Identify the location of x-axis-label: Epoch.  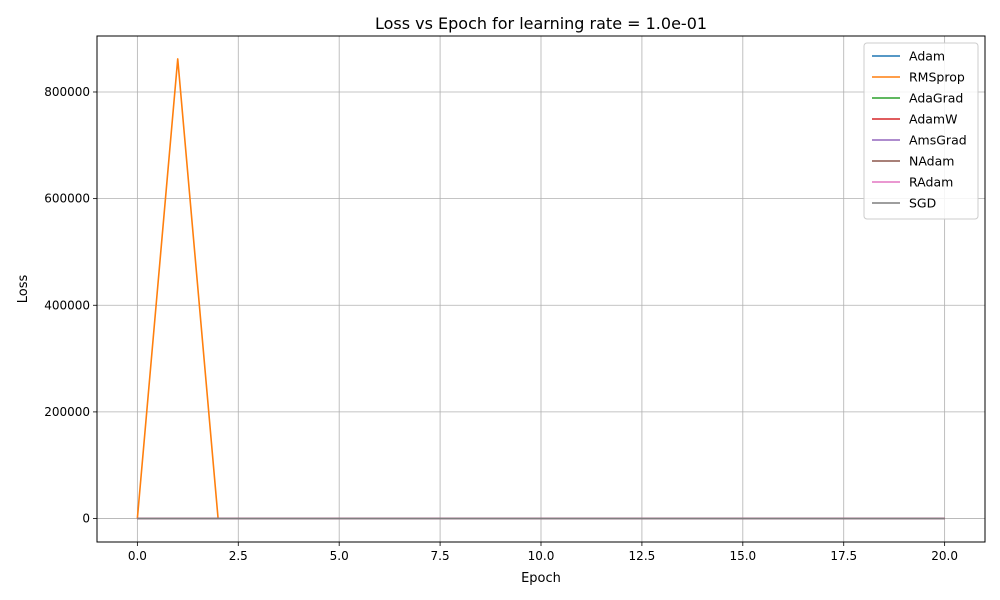
(541, 578).